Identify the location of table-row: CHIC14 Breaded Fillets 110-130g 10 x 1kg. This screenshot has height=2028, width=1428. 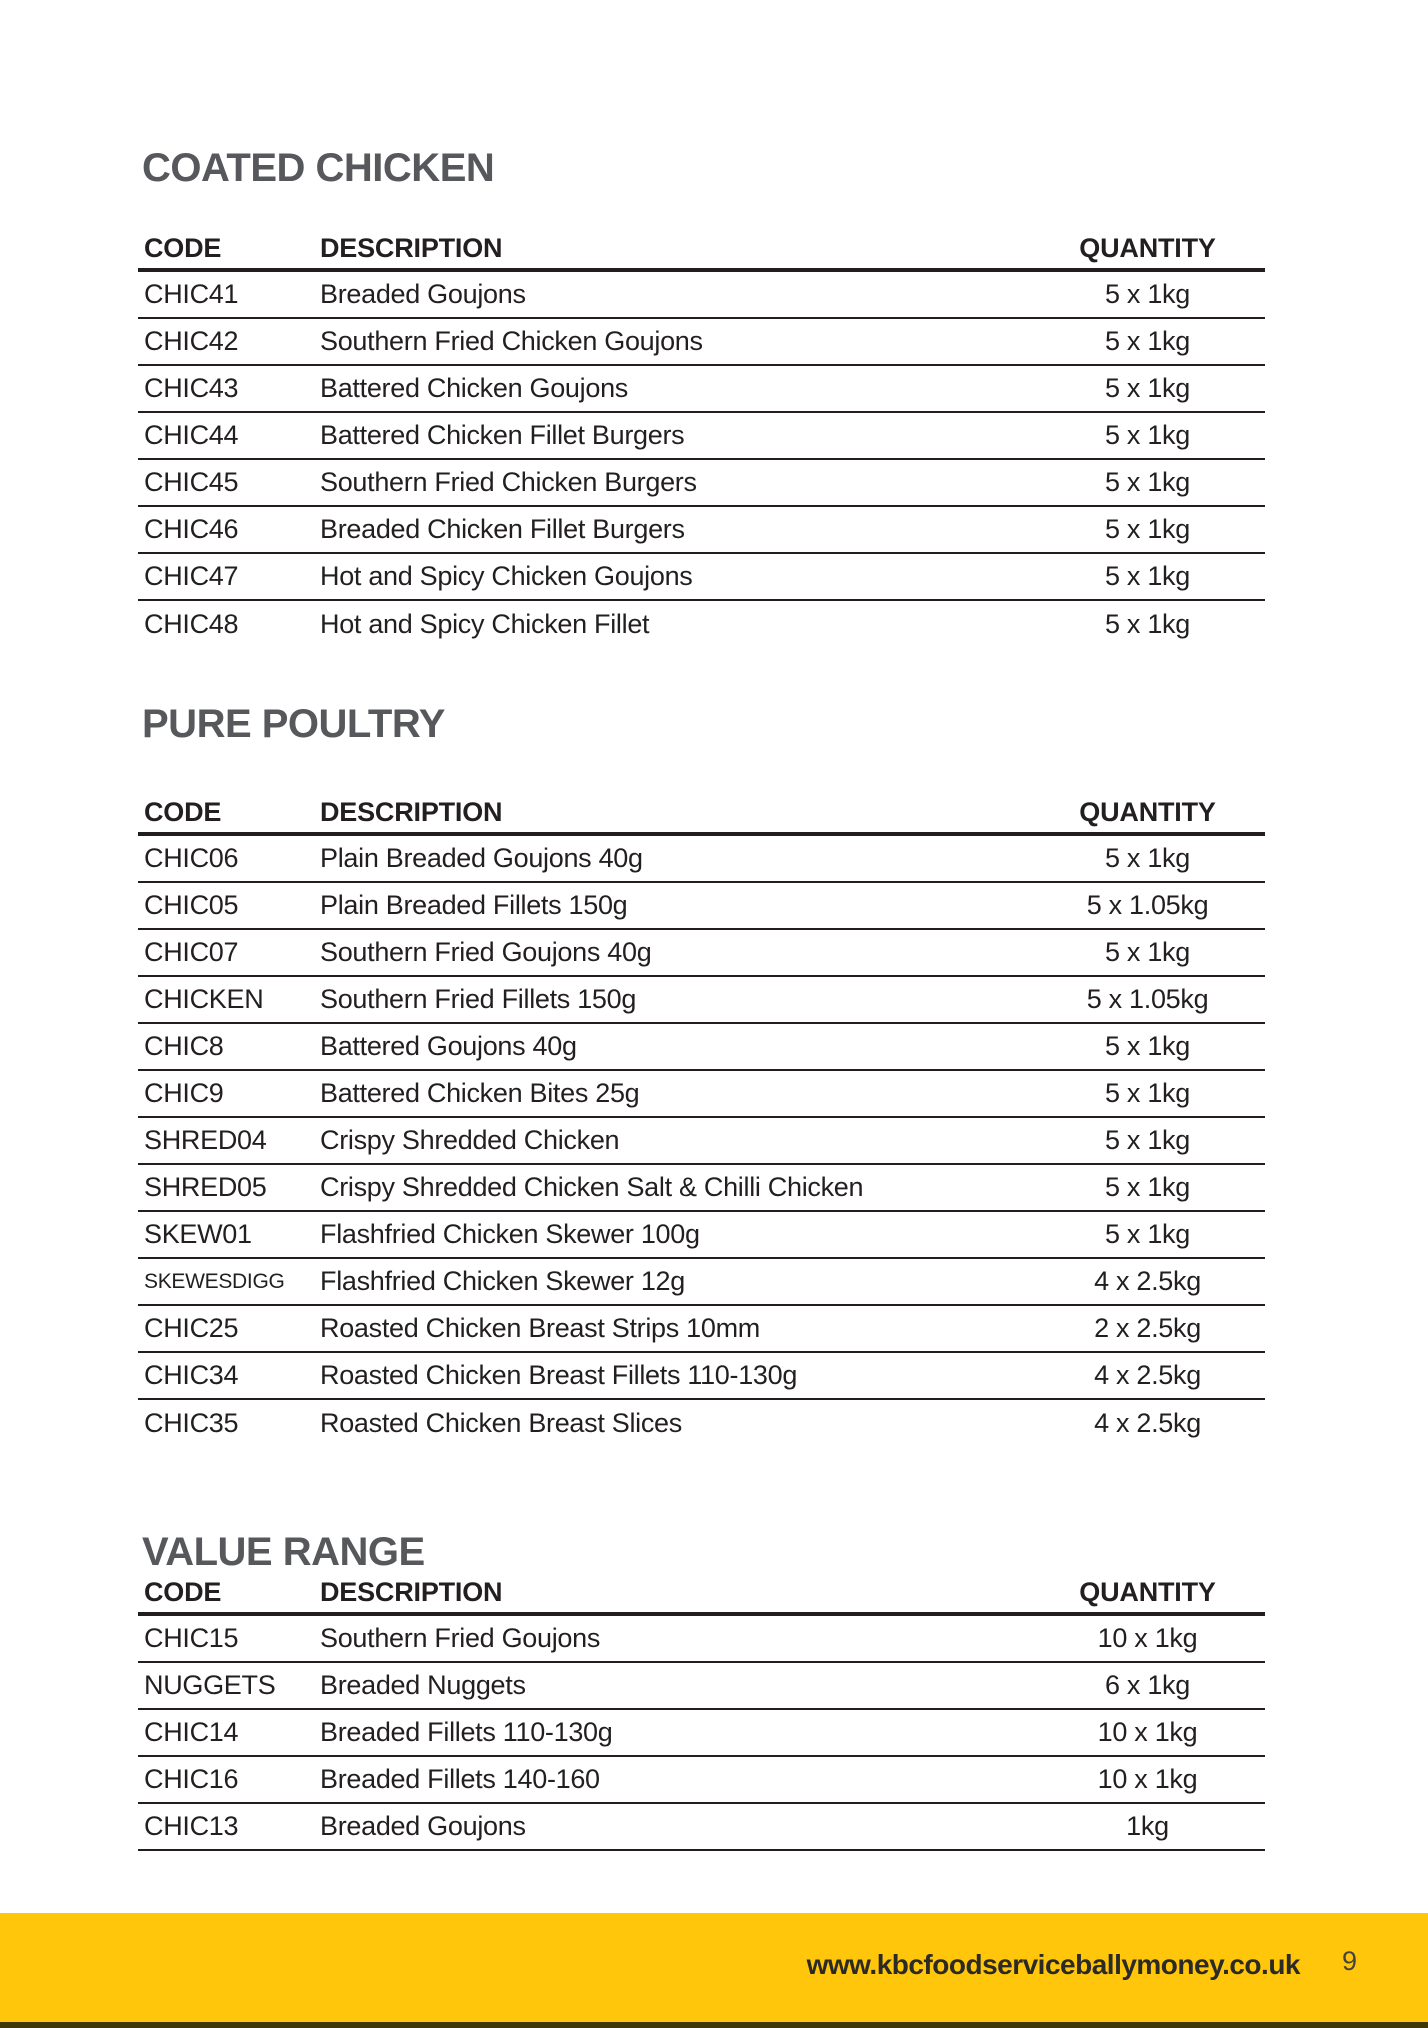
(701, 1733).